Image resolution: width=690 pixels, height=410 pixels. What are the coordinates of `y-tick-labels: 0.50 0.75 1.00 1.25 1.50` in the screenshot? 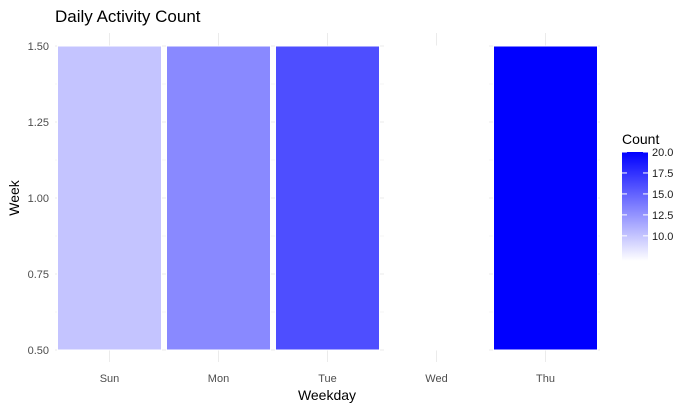 It's located at (38, 199).